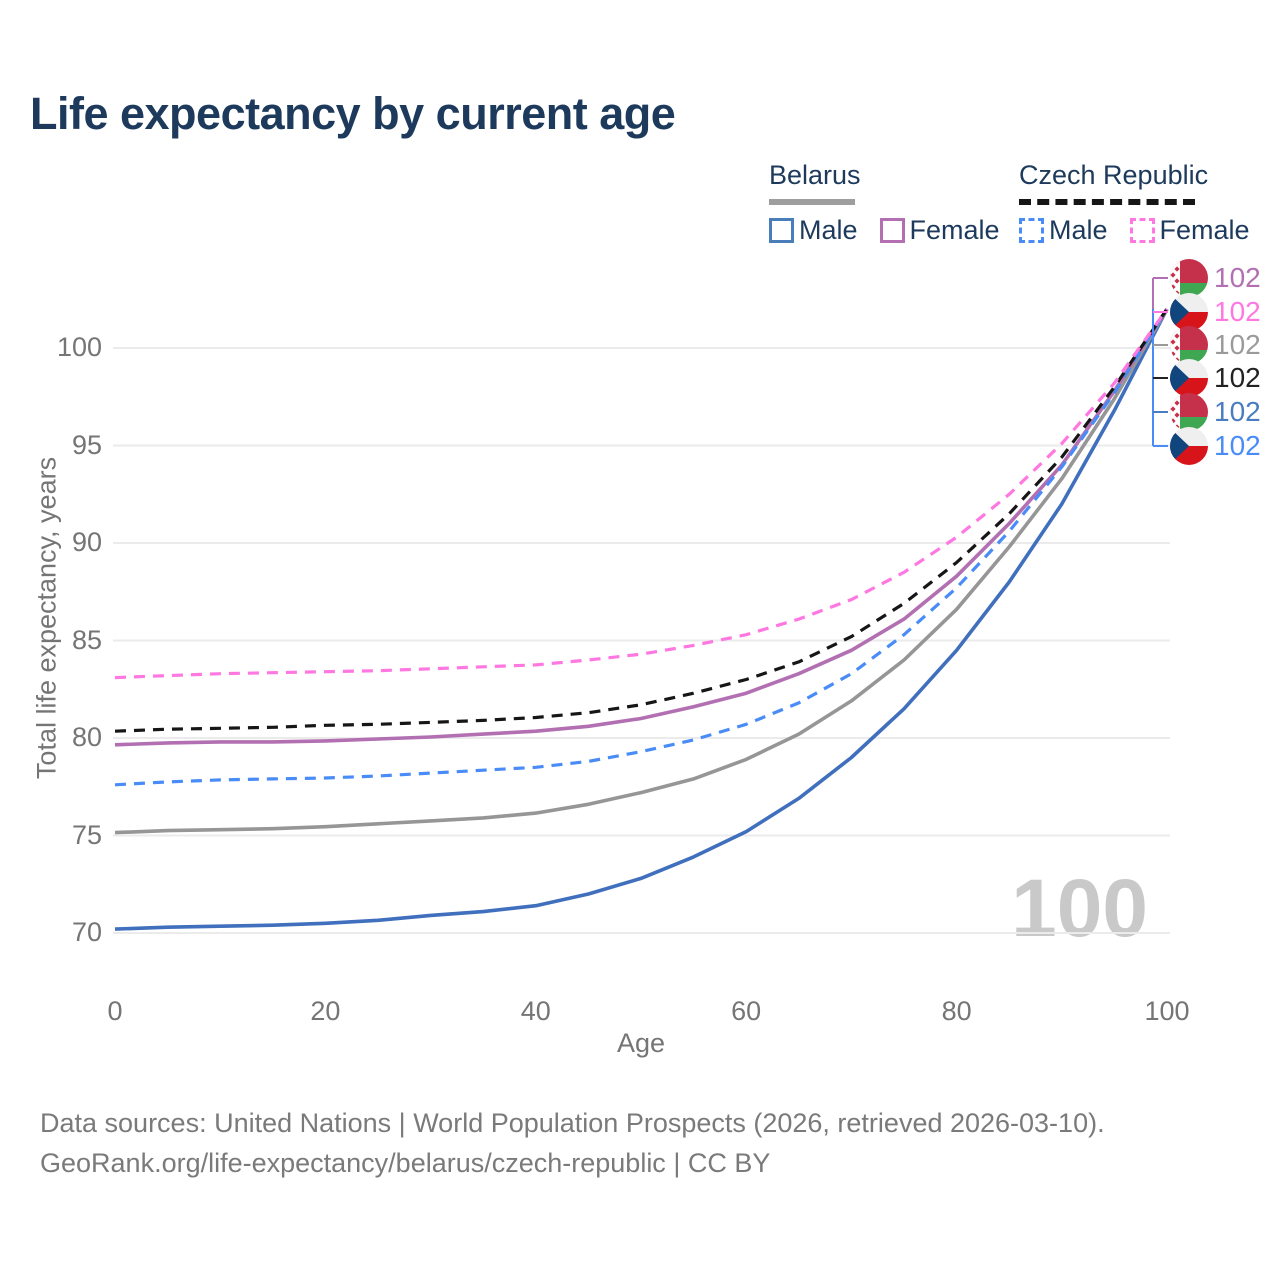  What do you see at coordinates (86, 542) in the screenshot?
I see `y-tick-label-90: 90` at bounding box center [86, 542].